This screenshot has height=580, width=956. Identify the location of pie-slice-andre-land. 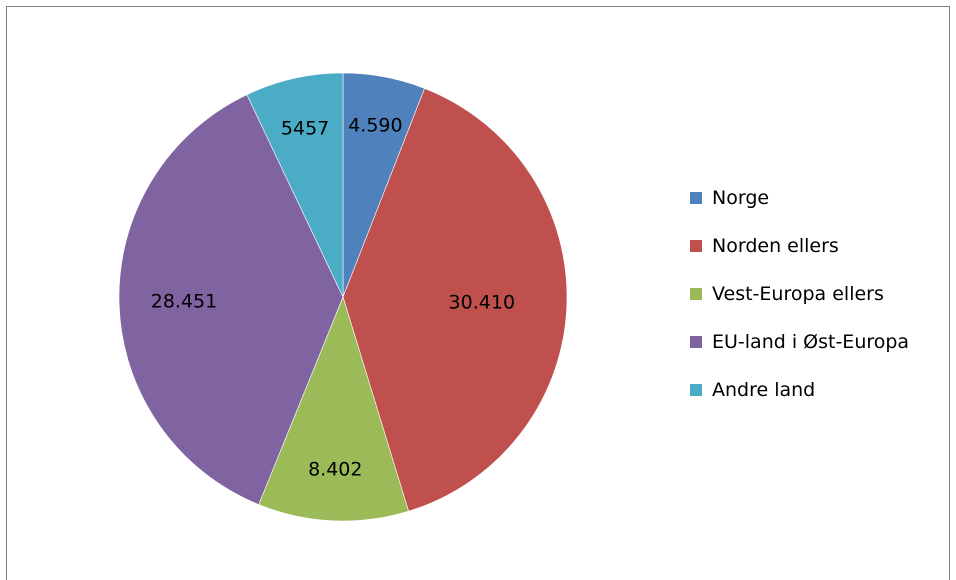
(295, 185).